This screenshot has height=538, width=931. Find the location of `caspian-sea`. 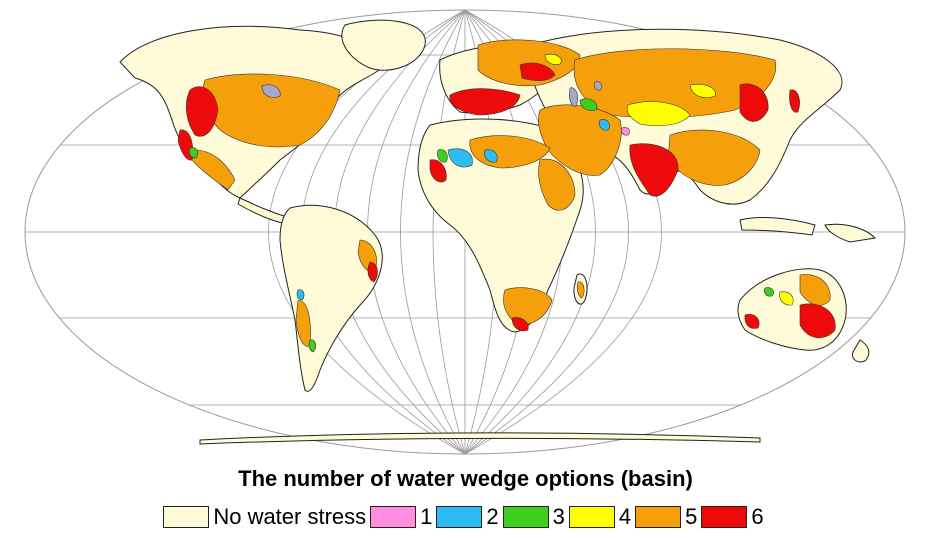

caspian-sea is located at coordinates (573, 97).